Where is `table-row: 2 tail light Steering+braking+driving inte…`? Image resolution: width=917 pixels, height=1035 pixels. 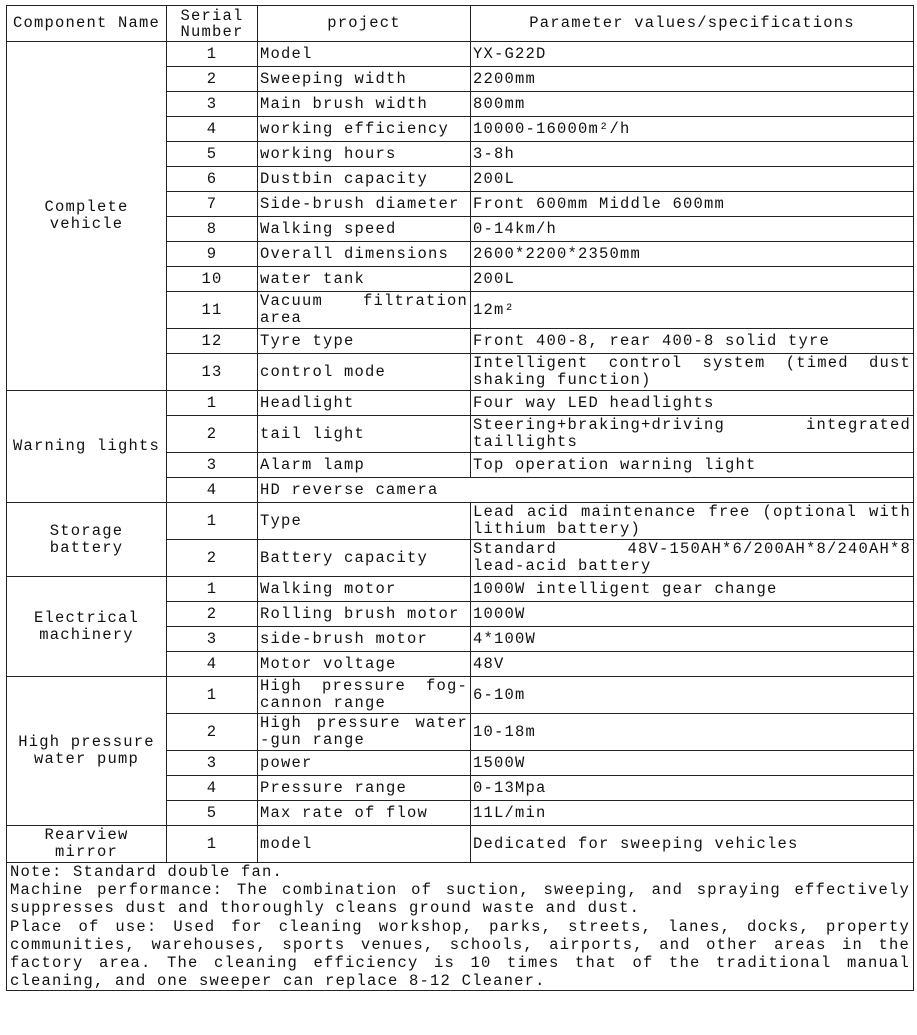 table-row: 2 tail light Steering+braking+driving inte… is located at coordinates (460, 434).